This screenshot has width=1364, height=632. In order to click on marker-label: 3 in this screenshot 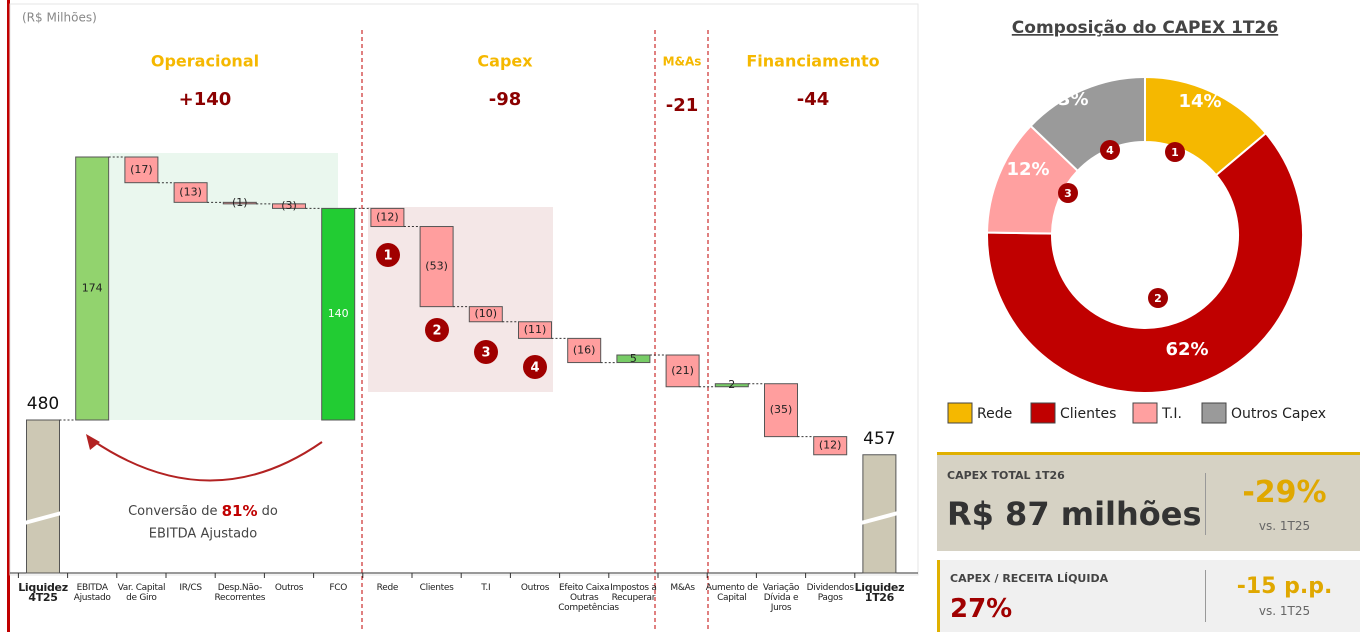, I will do `click(485, 353)`.